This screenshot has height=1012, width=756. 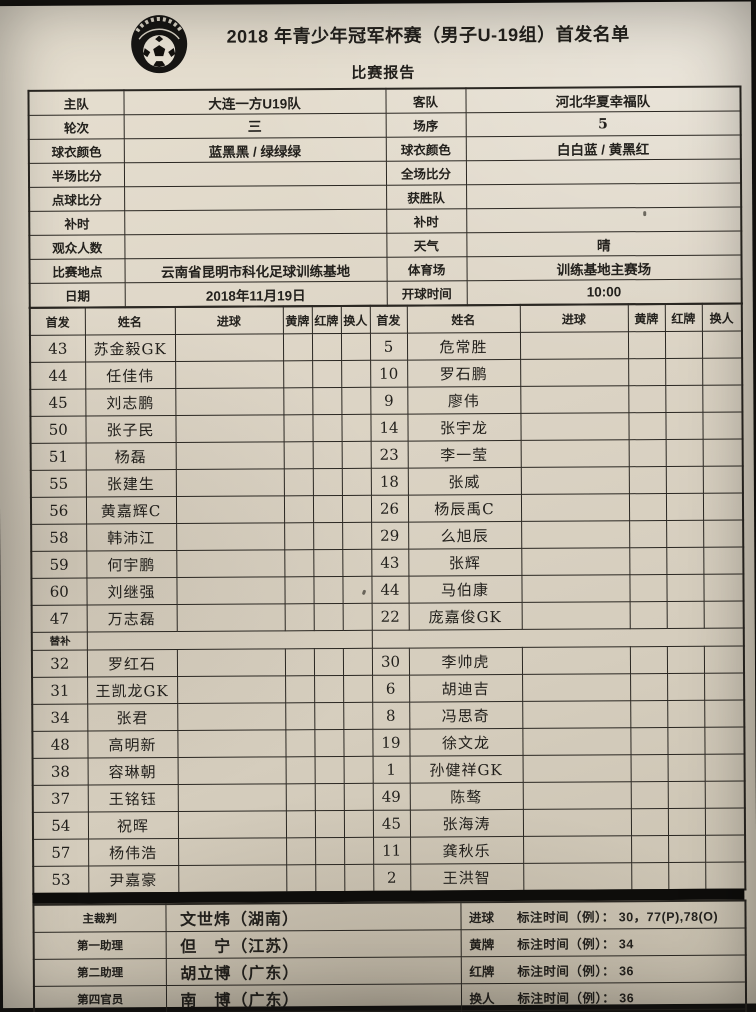 What do you see at coordinates (386, 374) in the screenshot?
I see `starter-row: 44 任佳伟 10 罗石鹏` at bounding box center [386, 374].